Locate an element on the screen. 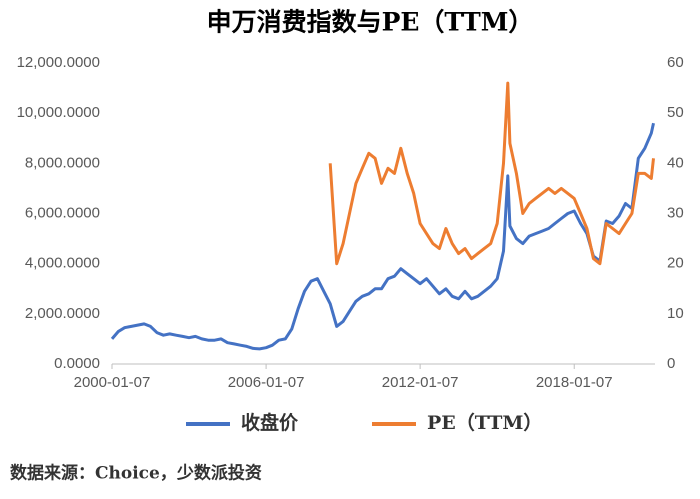 The image size is (700, 499). y-tick-label: 2,000.0000 is located at coordinates (62, 313).